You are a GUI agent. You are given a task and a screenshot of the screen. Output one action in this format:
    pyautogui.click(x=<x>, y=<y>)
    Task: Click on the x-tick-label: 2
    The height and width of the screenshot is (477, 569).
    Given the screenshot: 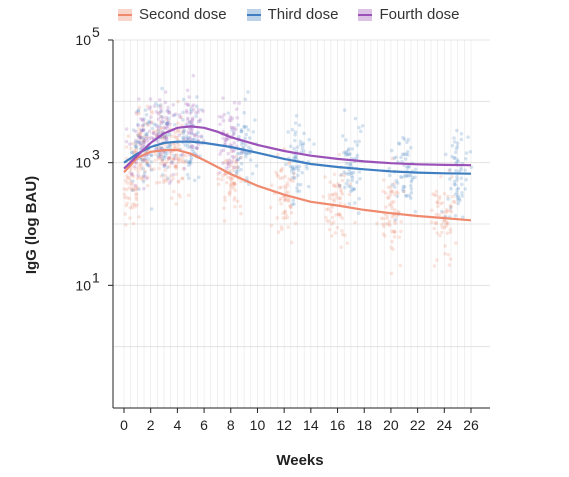 What is the action you would take?
    pyautogui.click(x=151, y=425)
    